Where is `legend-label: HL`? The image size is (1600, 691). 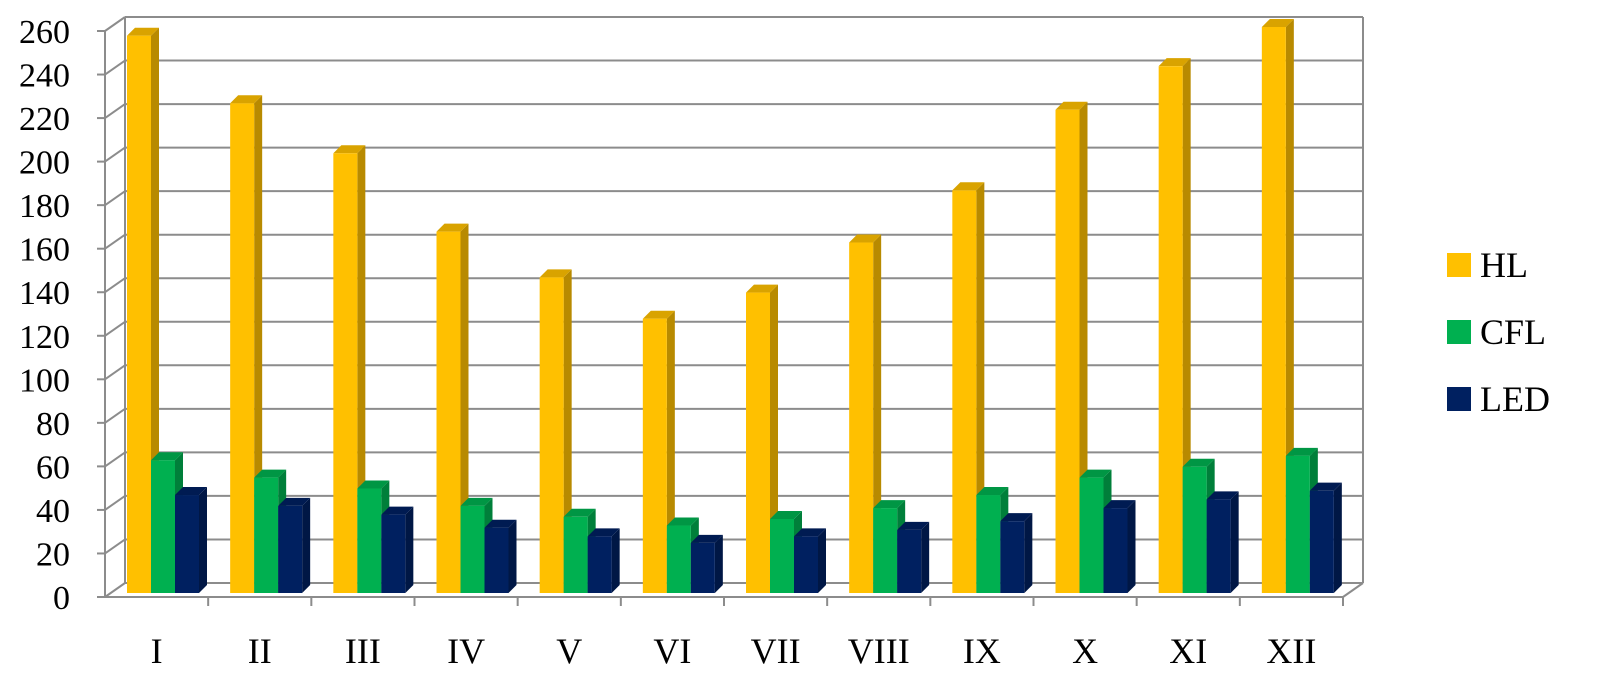
legend-label: HL is located at coordinates (1504, 265).